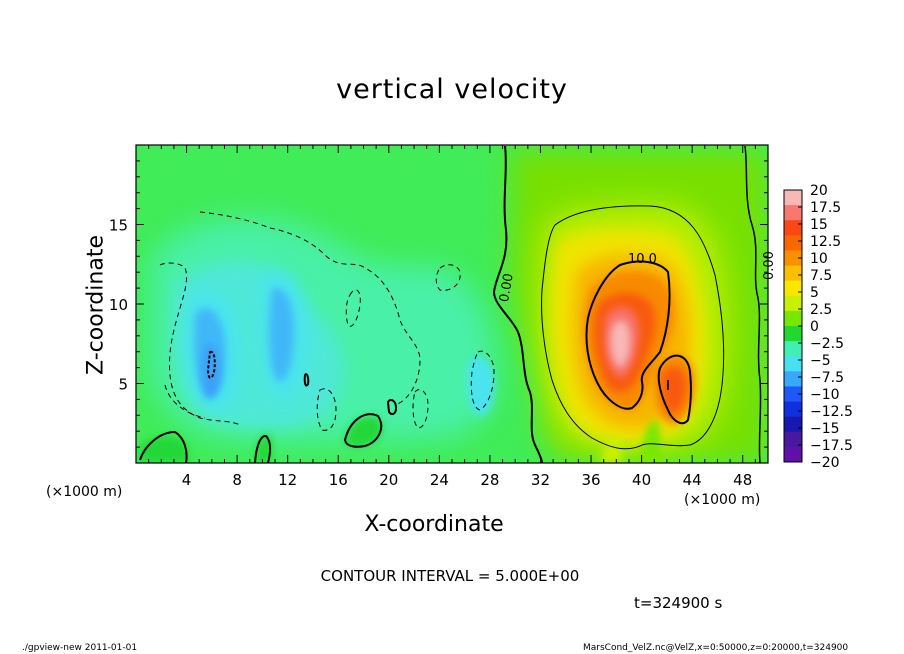  What do you see at coordinates (831, 412) in the screenshot?
I see `colorbar-tick-label: −12.5` at bounding box center [831, 412].